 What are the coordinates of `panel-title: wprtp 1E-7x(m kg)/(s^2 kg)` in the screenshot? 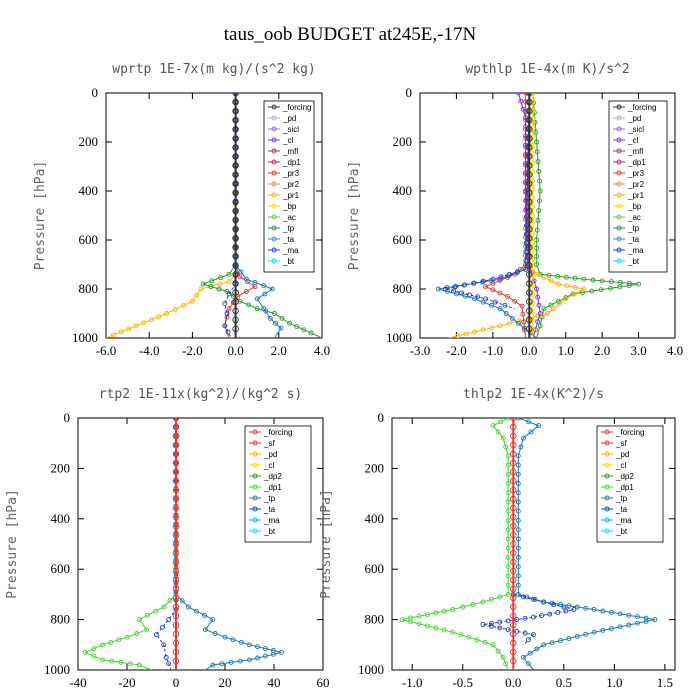 It's located at (214, 69).